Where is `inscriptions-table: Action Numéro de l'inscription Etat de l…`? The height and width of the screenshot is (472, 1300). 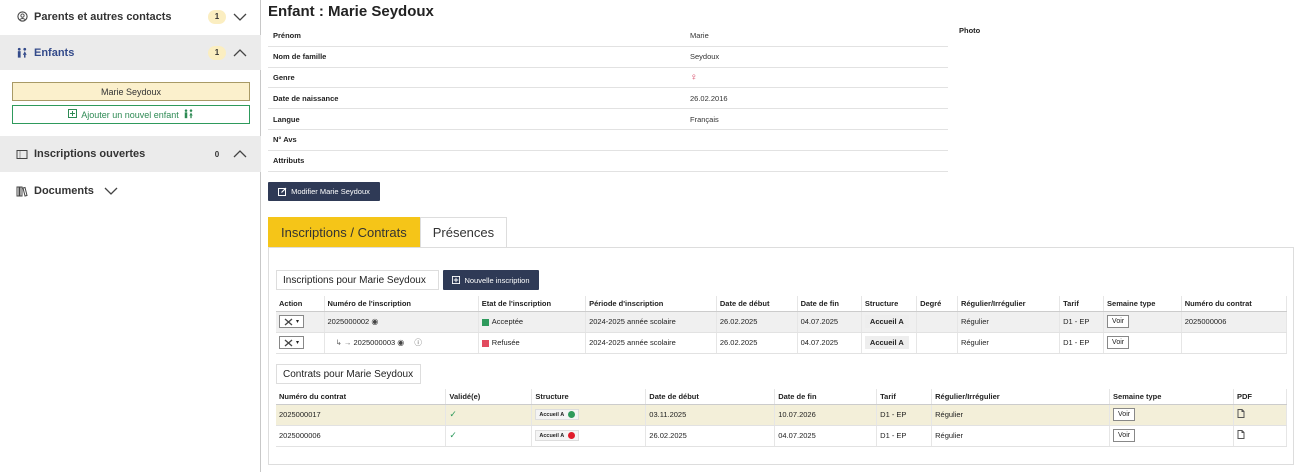
inscriptions-table: Action Numéro de l'inscription Etat de l… is located at coordinates (782, 325).